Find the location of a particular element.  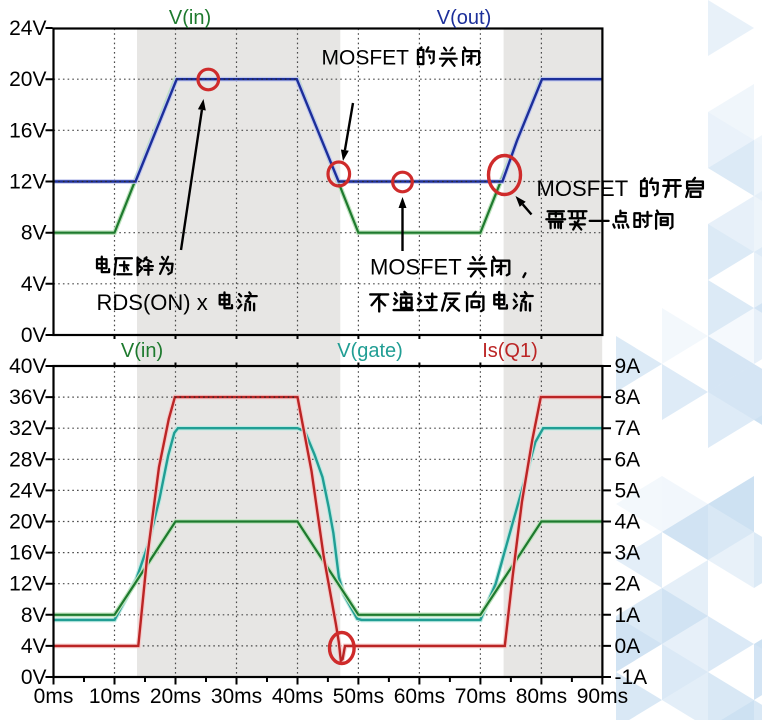

svg-text: V(gate) is located at coordinates (370, 351).